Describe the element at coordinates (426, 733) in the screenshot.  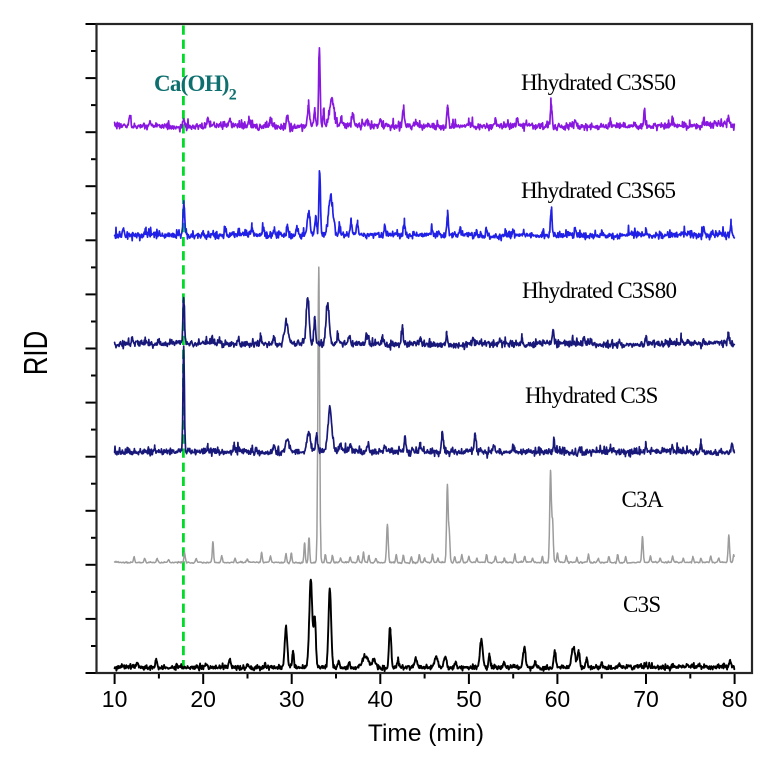
I see `svg-text: Time (min)` at that location.